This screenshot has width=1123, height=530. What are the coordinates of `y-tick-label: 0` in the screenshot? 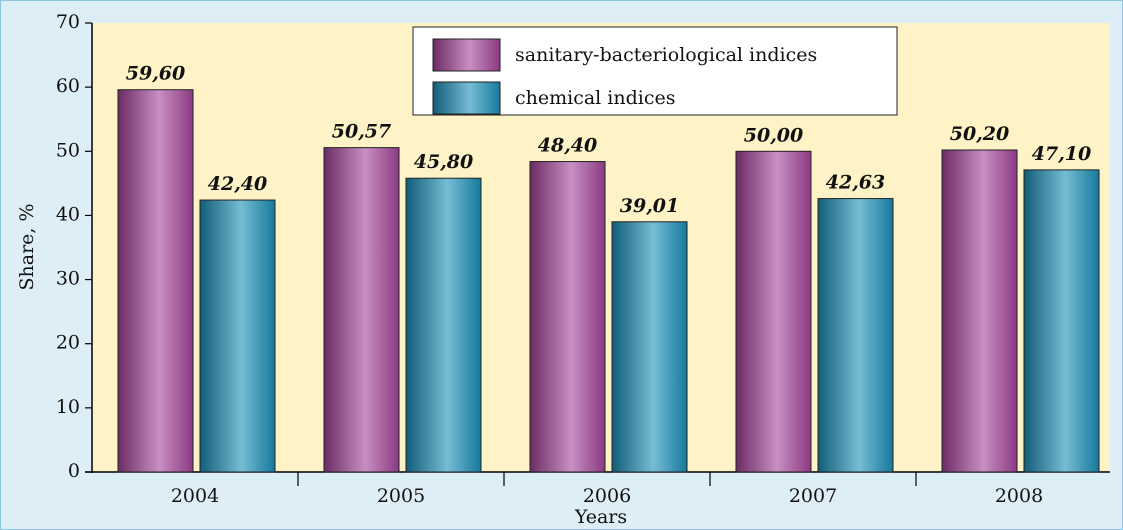 It's located at (74, 471).